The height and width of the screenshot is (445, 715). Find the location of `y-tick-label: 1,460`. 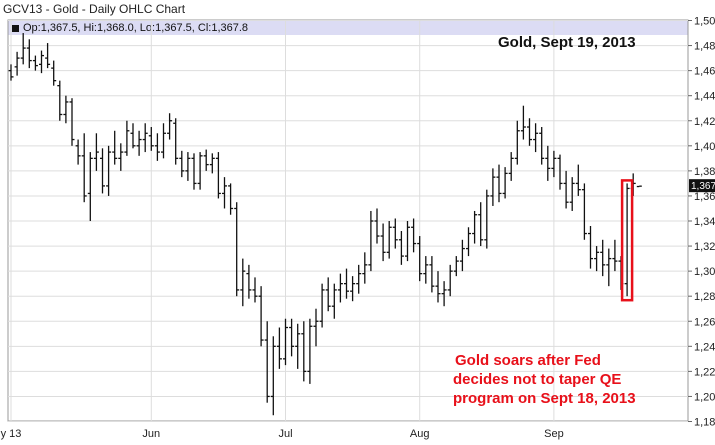

y-tick-label: 1,460 is located at coordinates (704, 72).